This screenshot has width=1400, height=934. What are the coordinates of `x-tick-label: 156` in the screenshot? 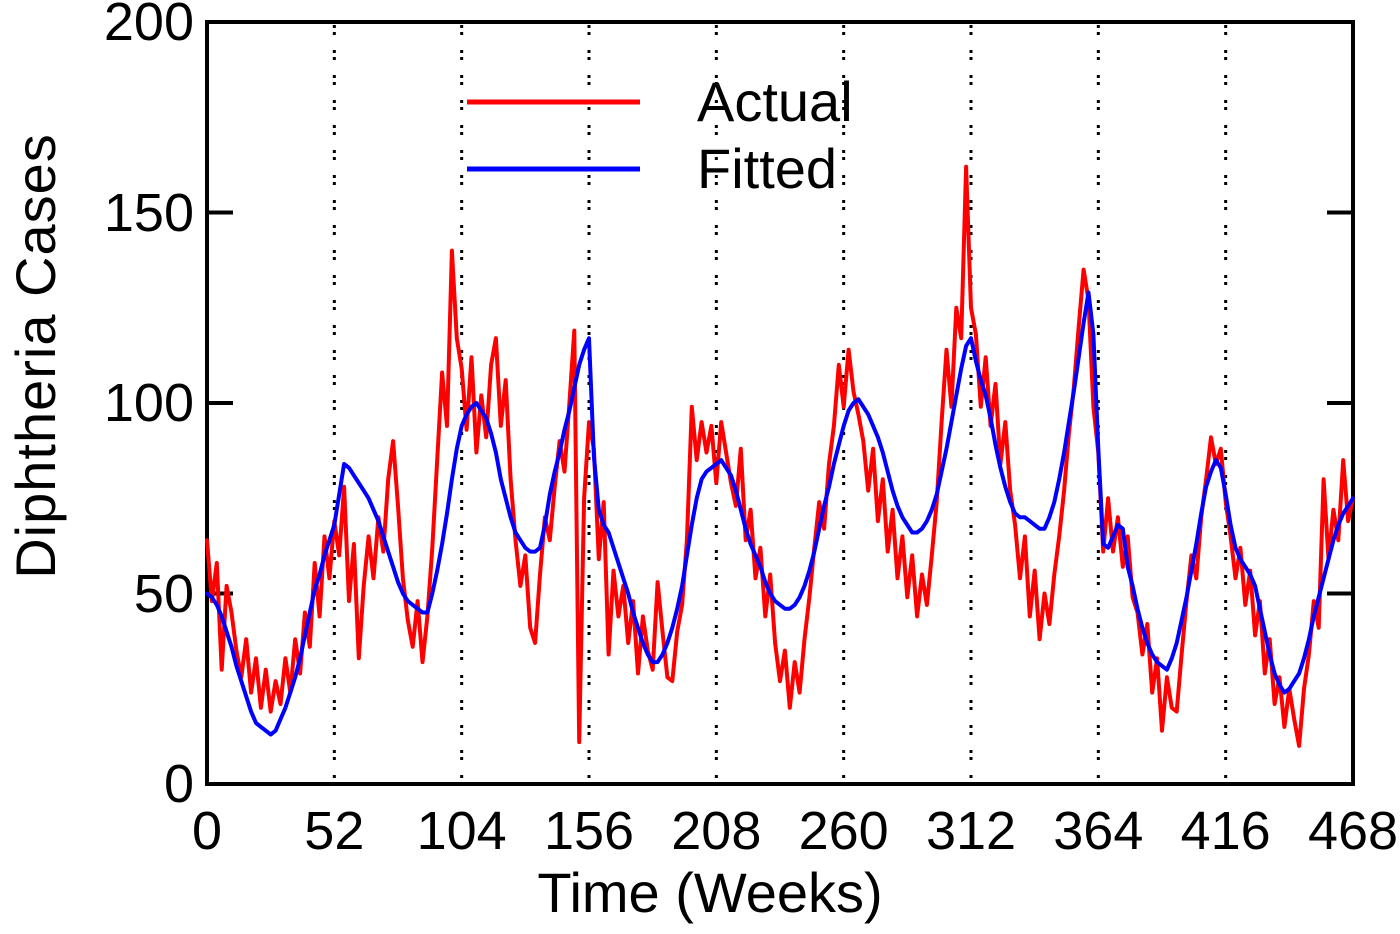 It's located at (589, 831).